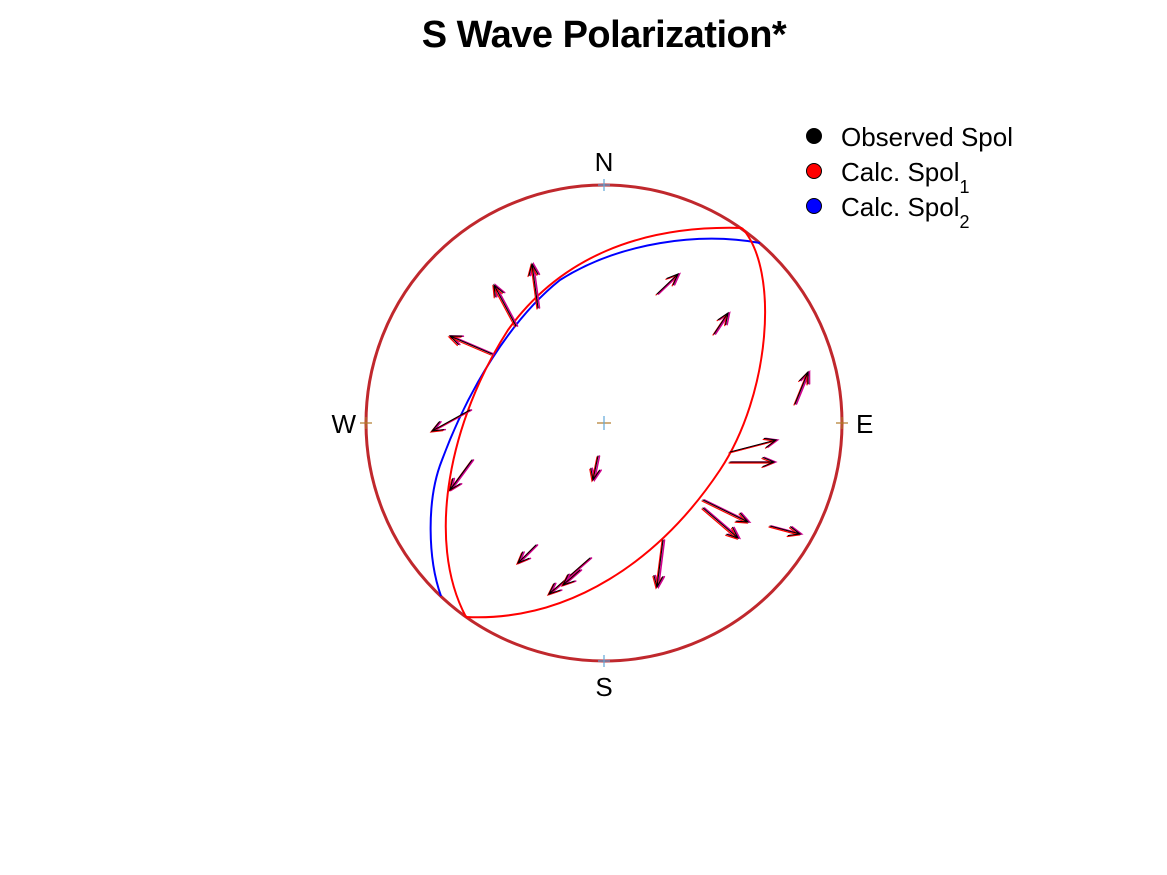  Describe the element at coordinates (964, 187) in the screenshot. I see `legend-sub-calc-1: 1` at that location.